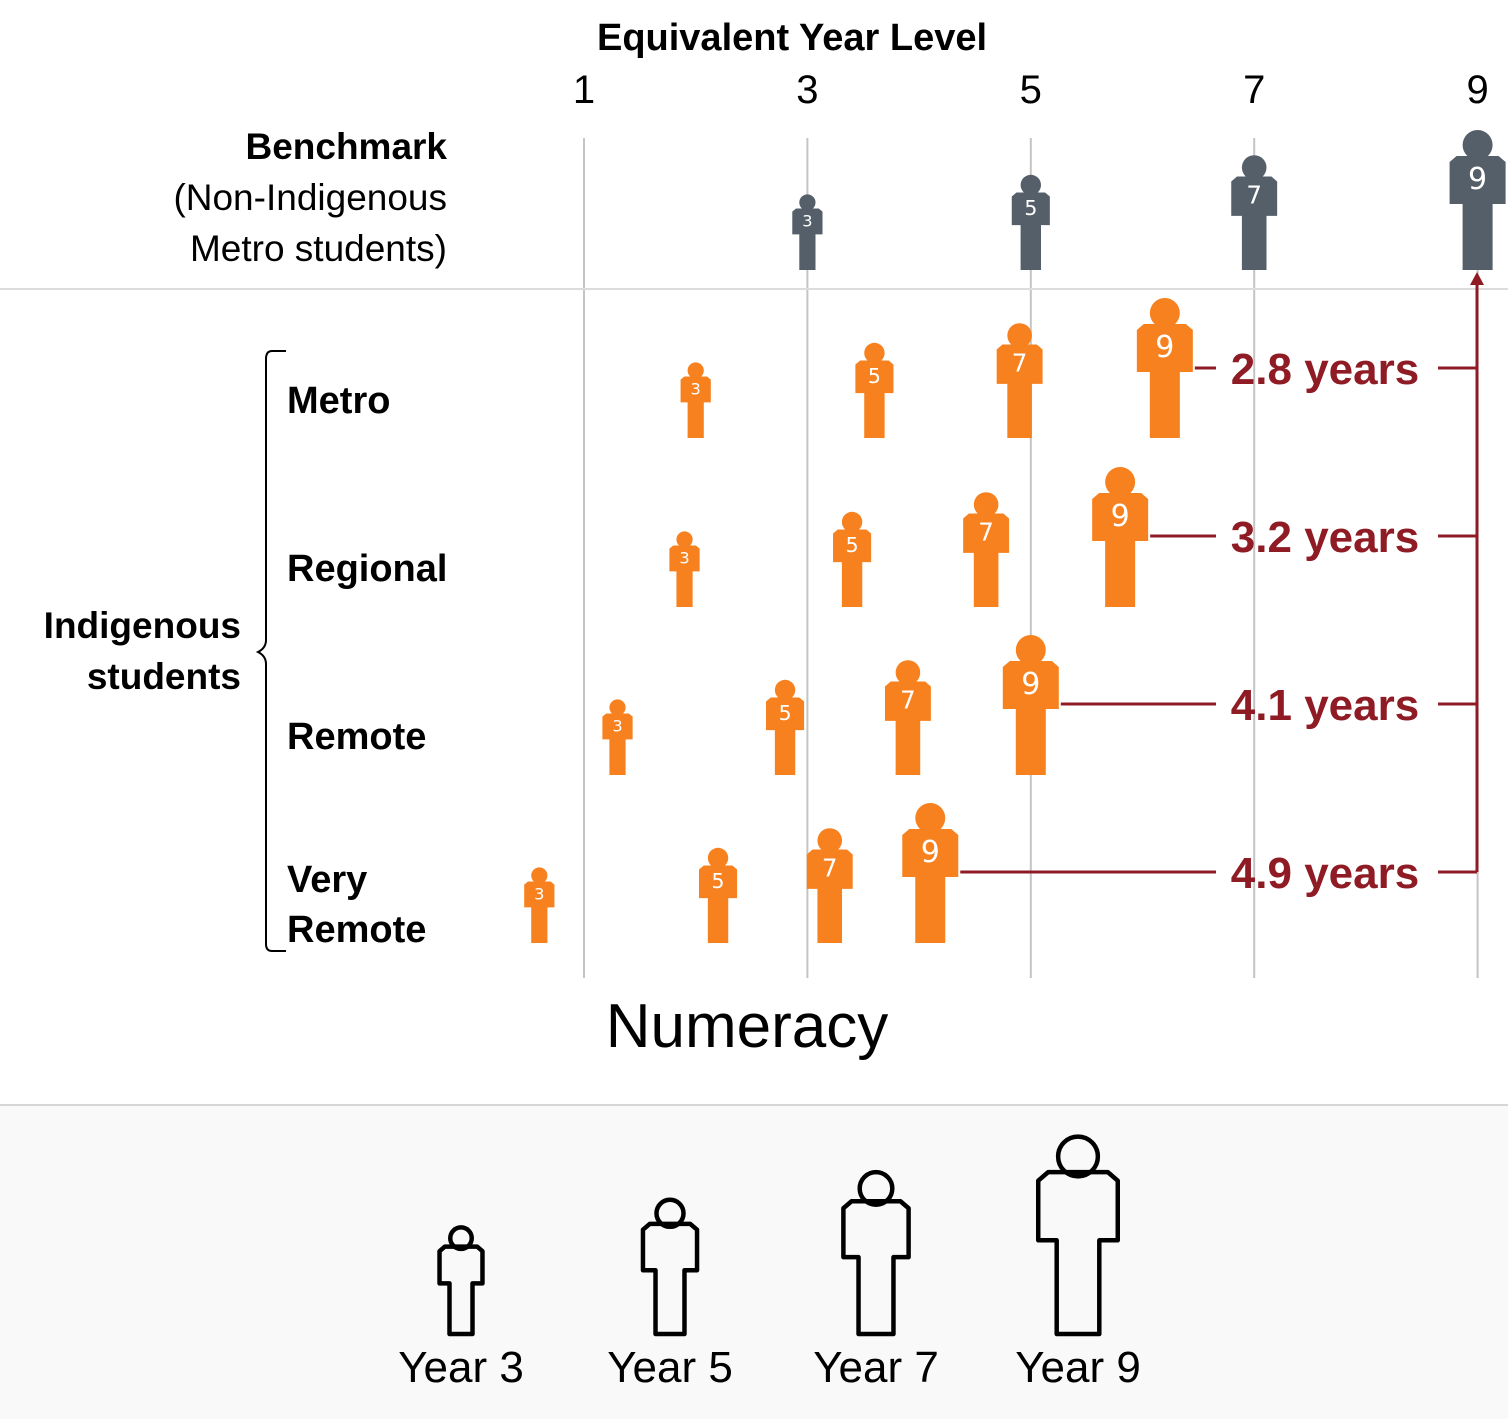 The width and height of the screenshot is (1508, 1424). Describe the element at coordinates (1325, 537) in the screenshot. I see `gap-label: 3.2 years` at that location.